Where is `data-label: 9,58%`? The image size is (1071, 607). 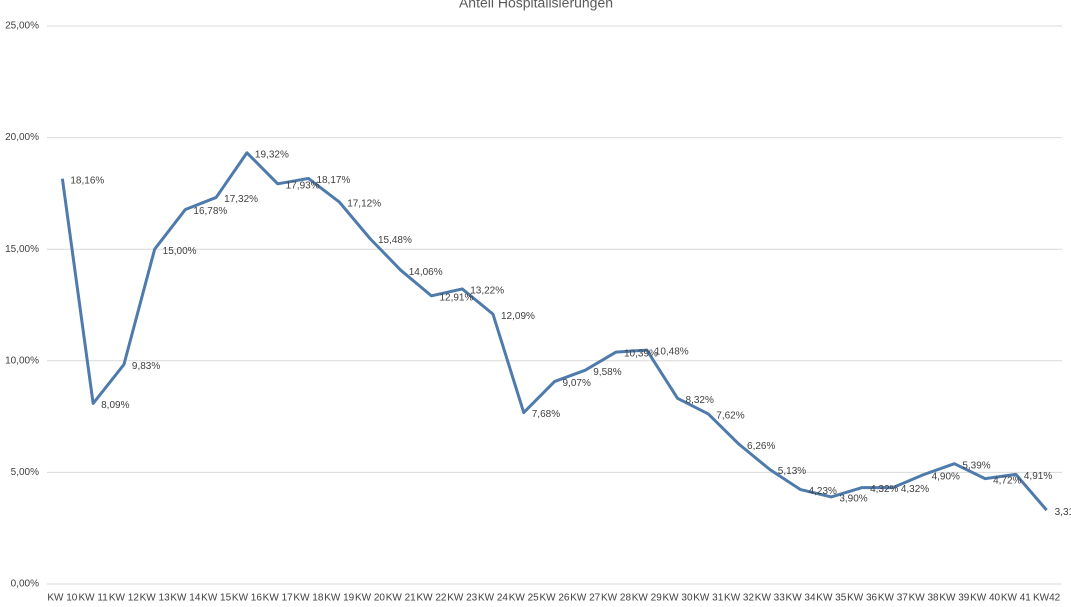 data-label: 9,58% is located at coordinates (607, 372).